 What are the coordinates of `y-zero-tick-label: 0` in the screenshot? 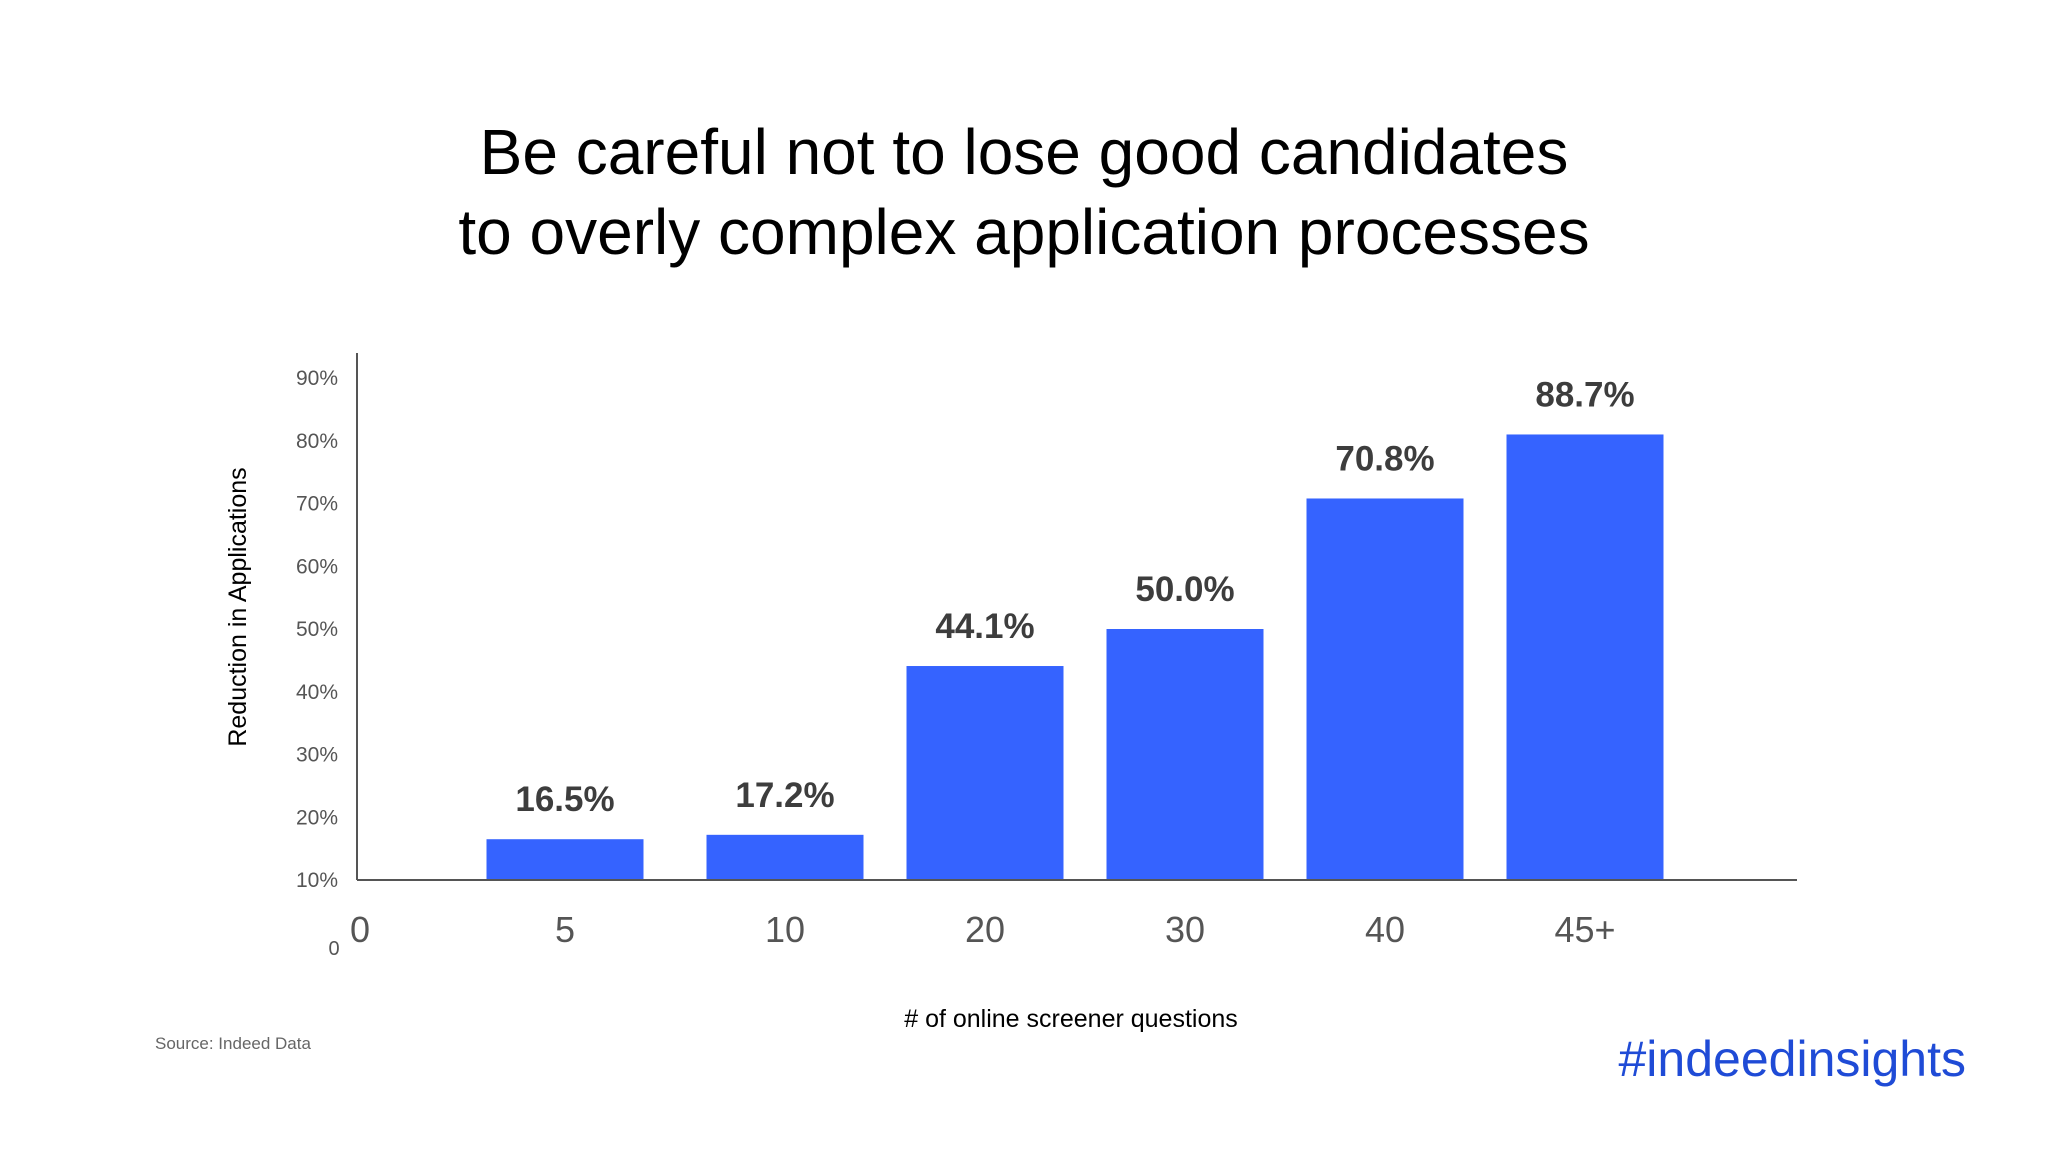 It's located at (333, 949).